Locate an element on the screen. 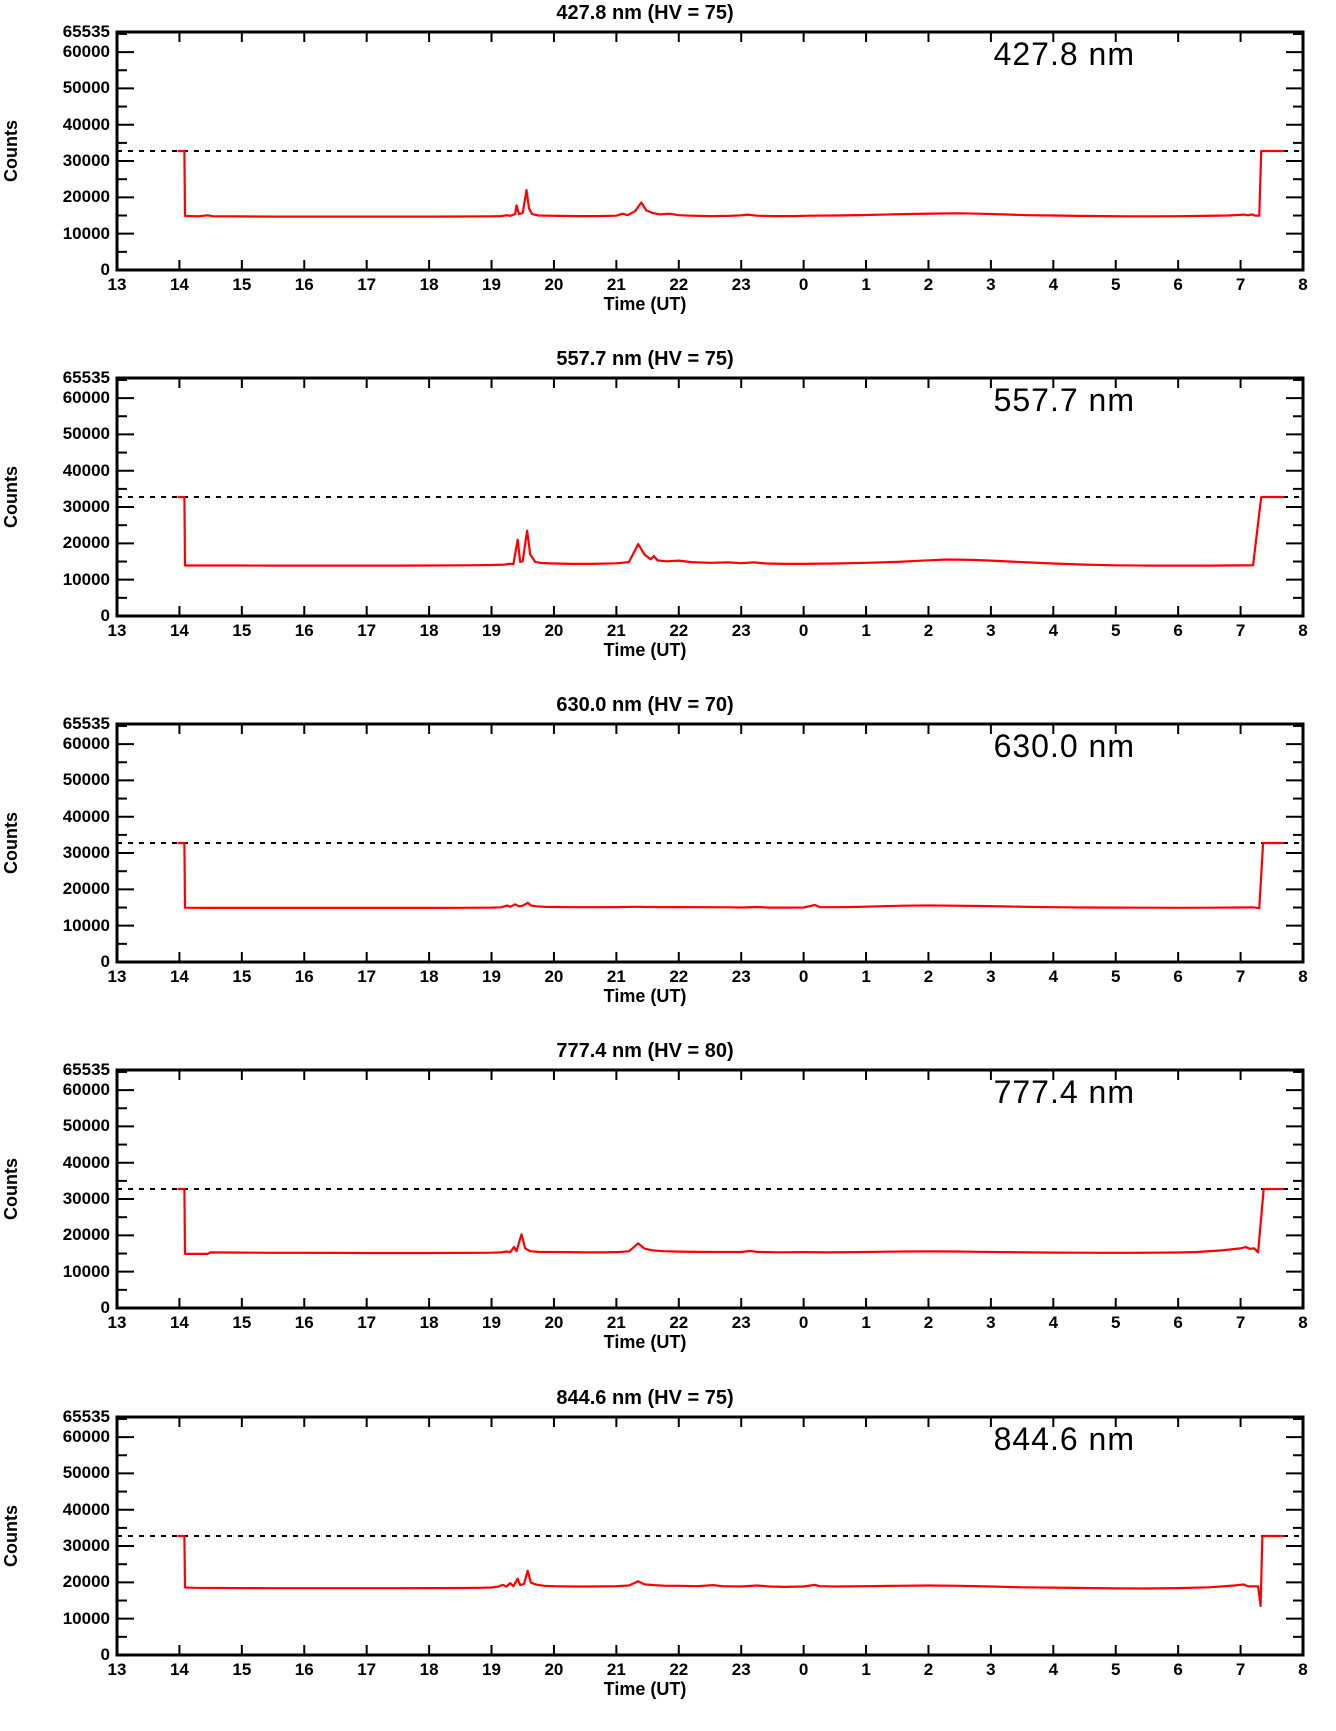 This screenshot has height=1731, width=1336. x-tick-label: 14 is located at coordinates (179, 1669).